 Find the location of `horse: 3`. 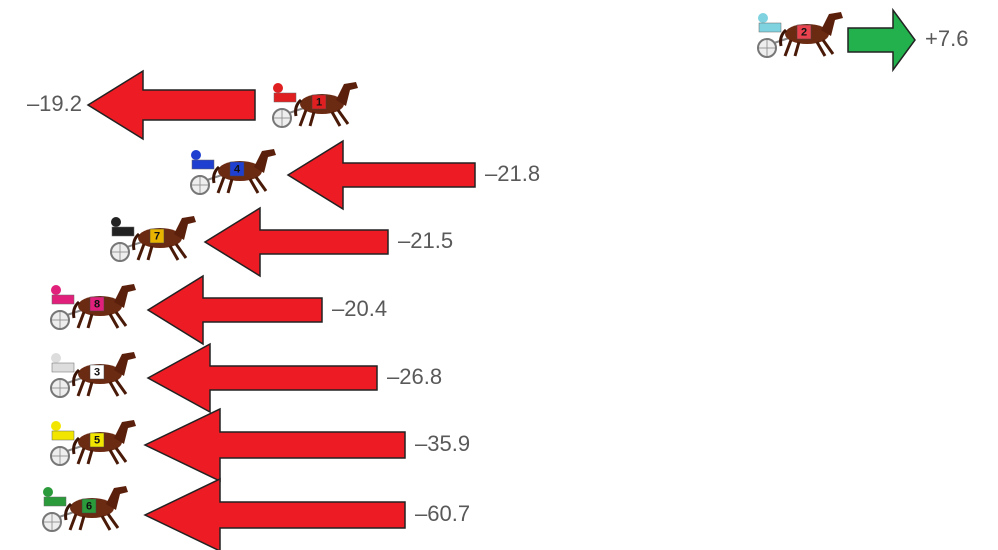

horse: 3 is located at coordinates (93, 375).